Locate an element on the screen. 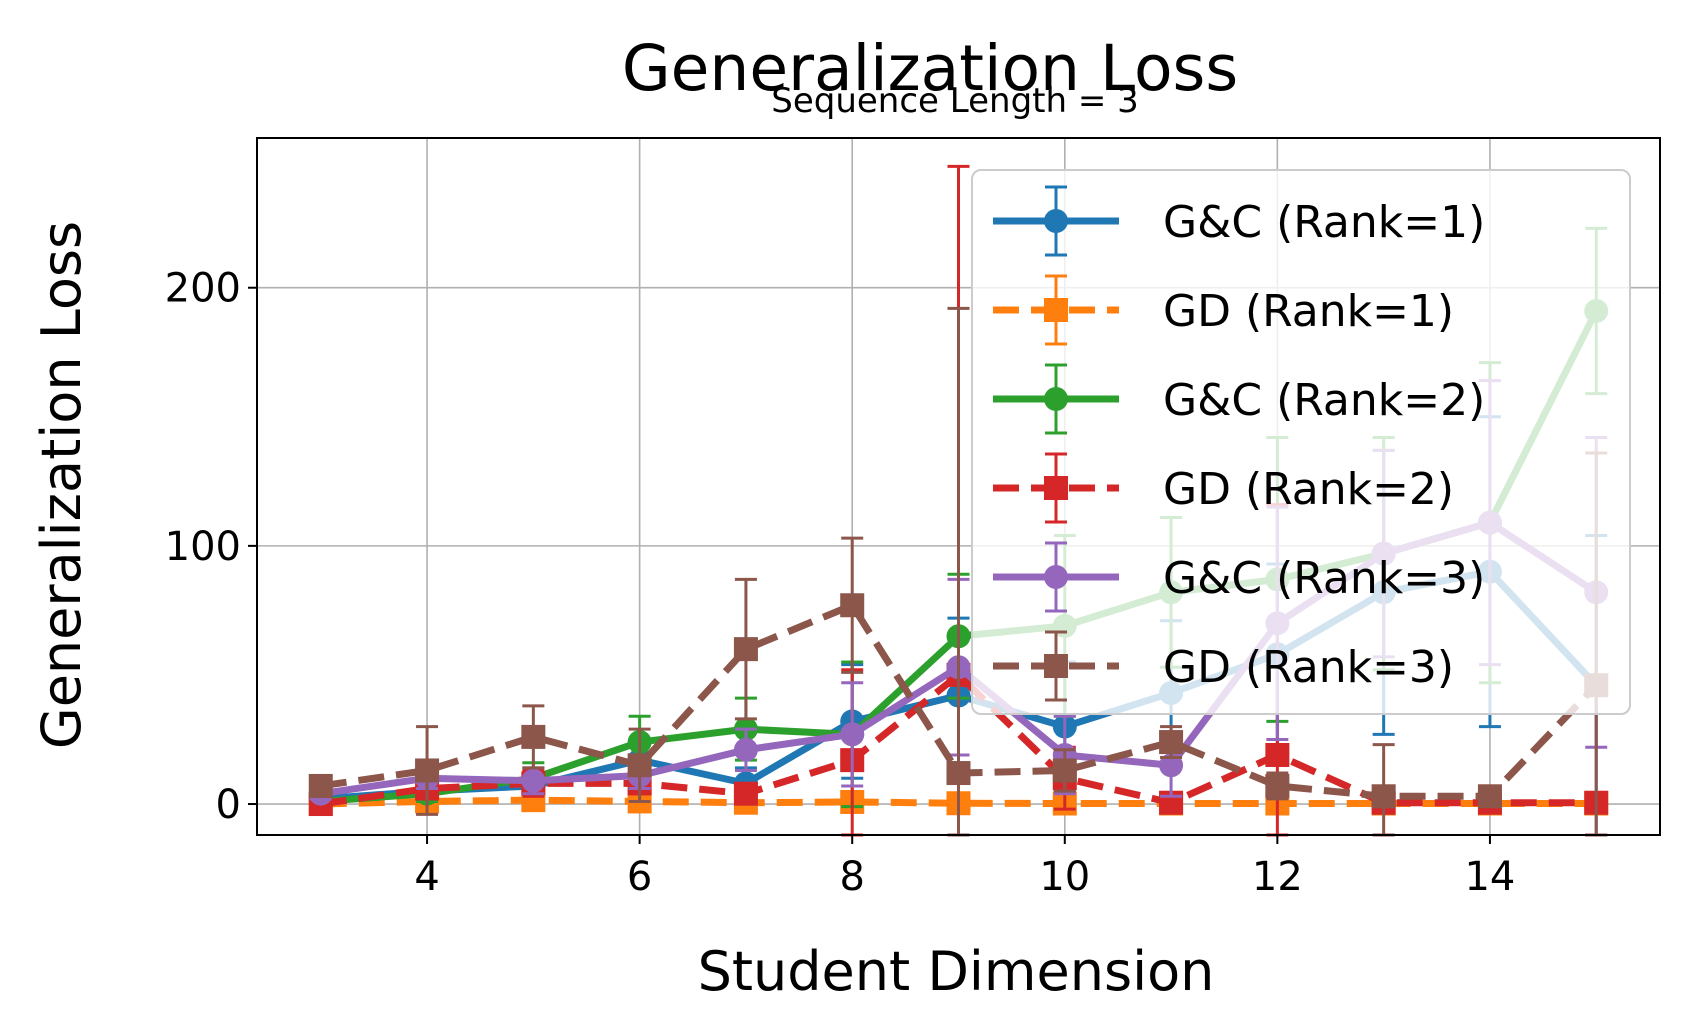 This screenshot has width=1681, height=1032. legend-item-6: GD (Rank=3) is located at coordinates (1223, 666).